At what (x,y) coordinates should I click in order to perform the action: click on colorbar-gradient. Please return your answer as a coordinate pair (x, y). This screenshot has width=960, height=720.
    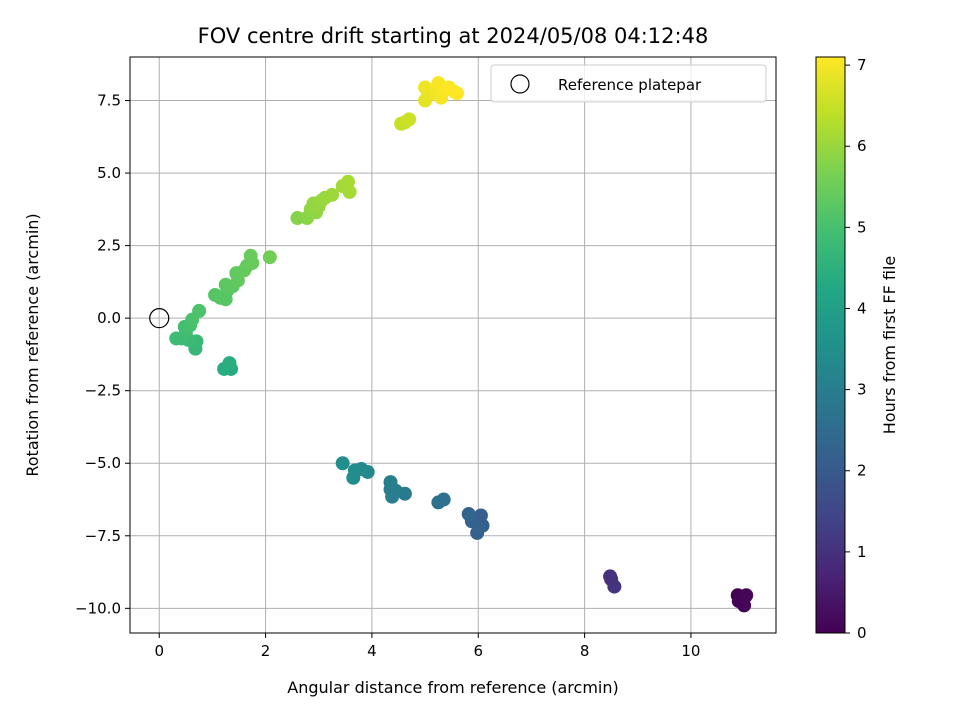
    Looking at the image, I should click on (830, 345).